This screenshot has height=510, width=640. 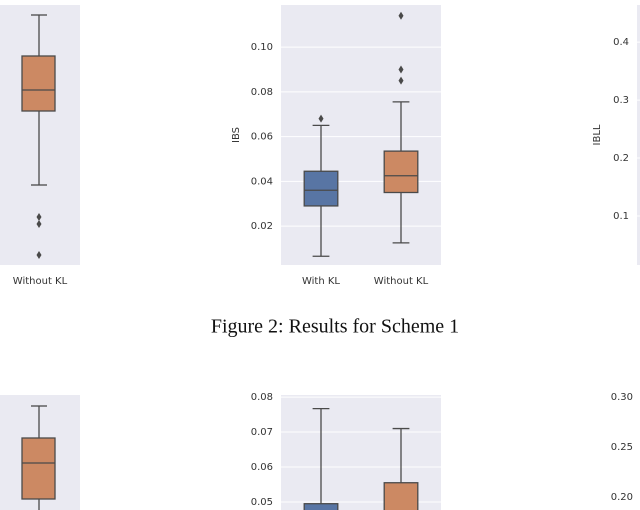 What do you see at coordinates (262, 181) in the screenshot?
I see `y-tick-label: 0.04` at bounding box center [262, 181].